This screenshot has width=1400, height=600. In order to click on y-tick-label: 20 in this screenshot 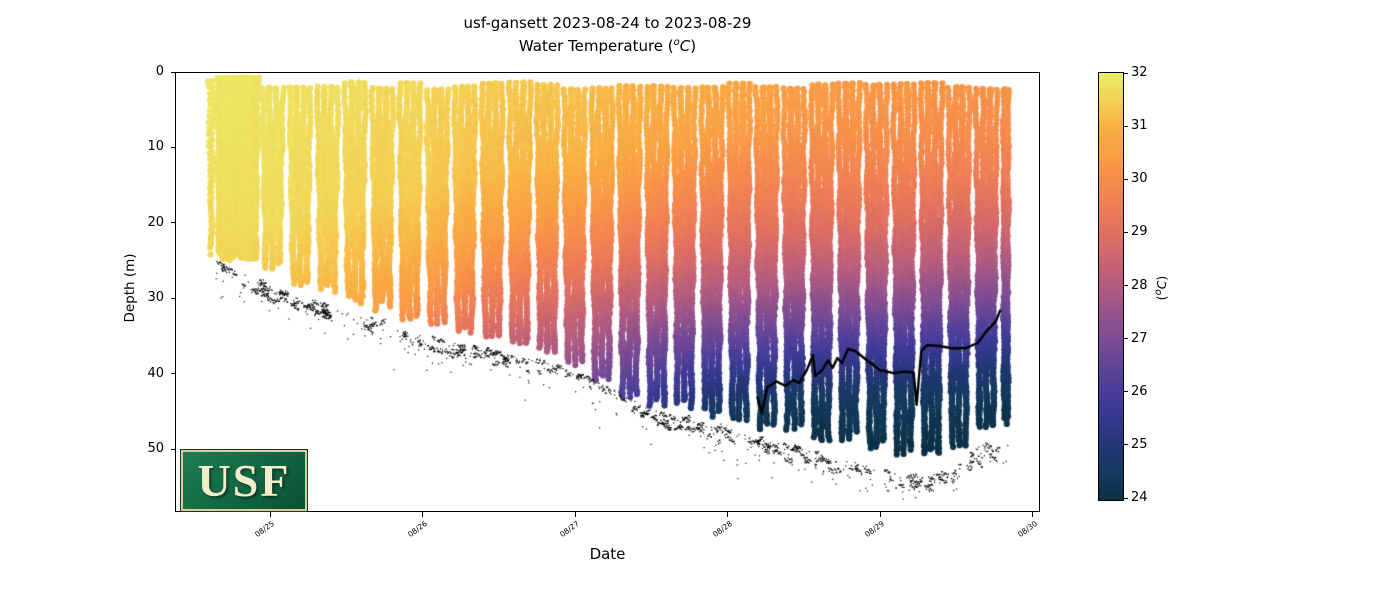, I will do `click(155, 222)`.